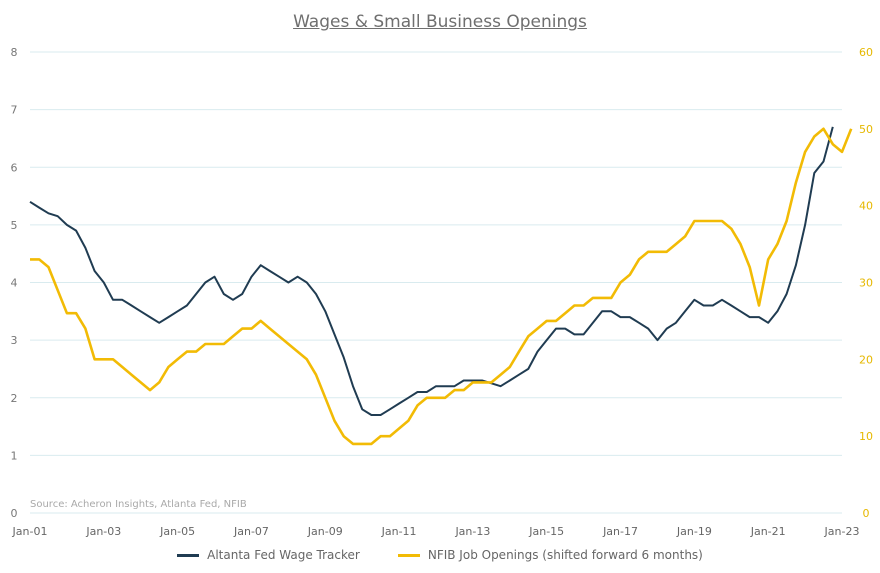 This screenshot has height=573, width=880. Describe the element at coordinates (188, 555) in the screenshot. I see `legend-swatch-wage` at that location.